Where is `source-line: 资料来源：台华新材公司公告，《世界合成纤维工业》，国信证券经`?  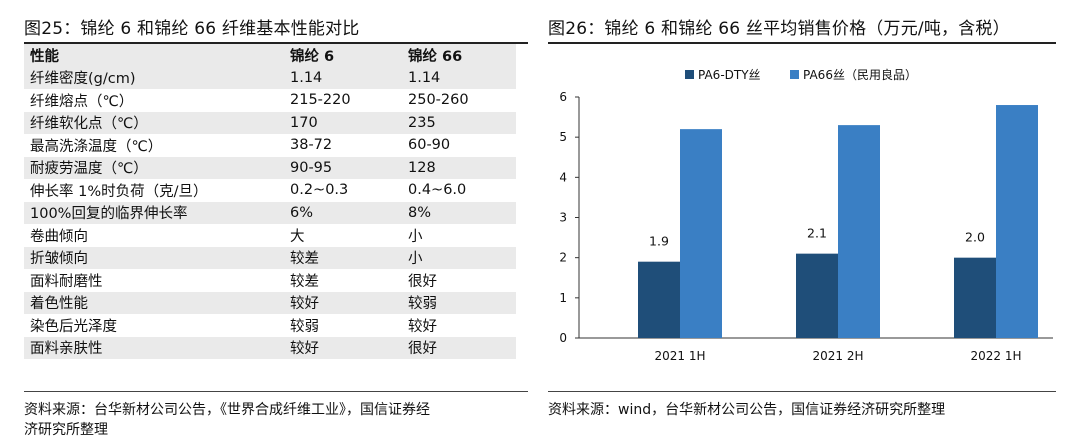 source-line: 资料来源：台华新材公司公告，《世界合成纤维工业》，国信证券经 is located at coordinates (227, 410).